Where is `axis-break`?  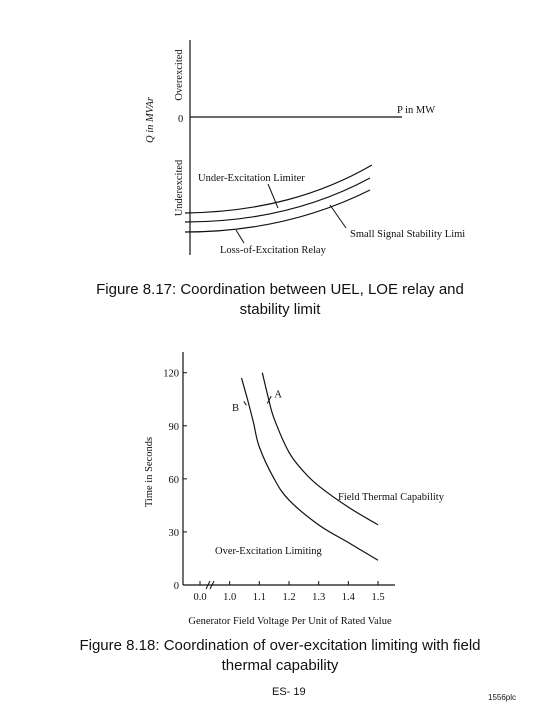 axis-break is located at coordinates (210, 585).